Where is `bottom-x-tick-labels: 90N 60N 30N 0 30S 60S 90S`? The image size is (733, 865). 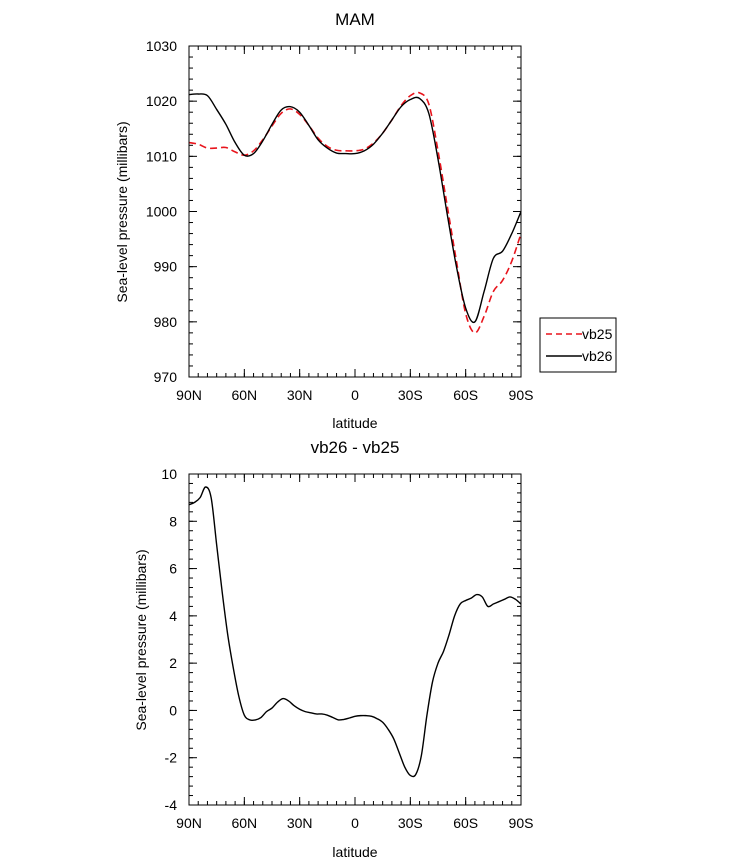 bottom-x-tick-labels: 90N 60N 30N 0 30S 60S 90S is located at coordinates (354, 823).